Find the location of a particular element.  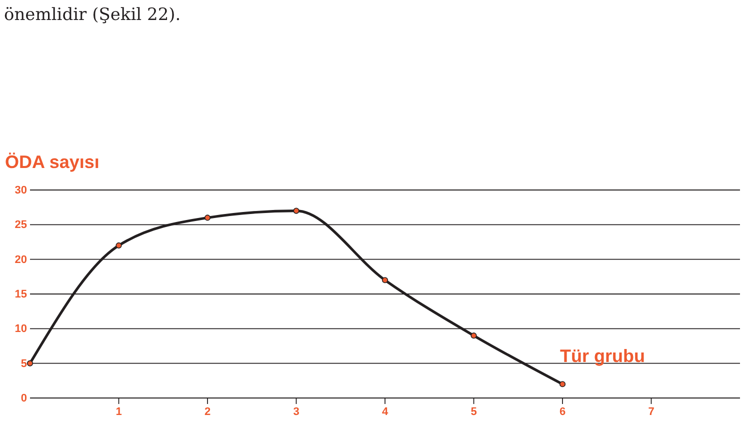

y-tick-label: 30 is located at coordinates (20, 190).